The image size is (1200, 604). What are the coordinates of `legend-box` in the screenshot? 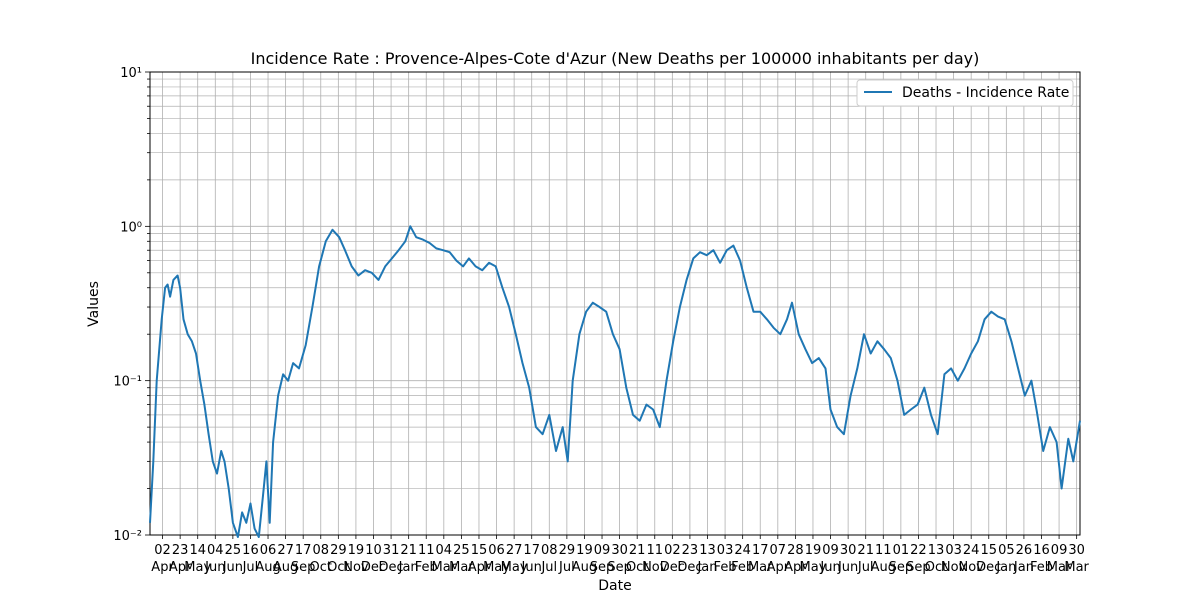 It's located at (965, 93).